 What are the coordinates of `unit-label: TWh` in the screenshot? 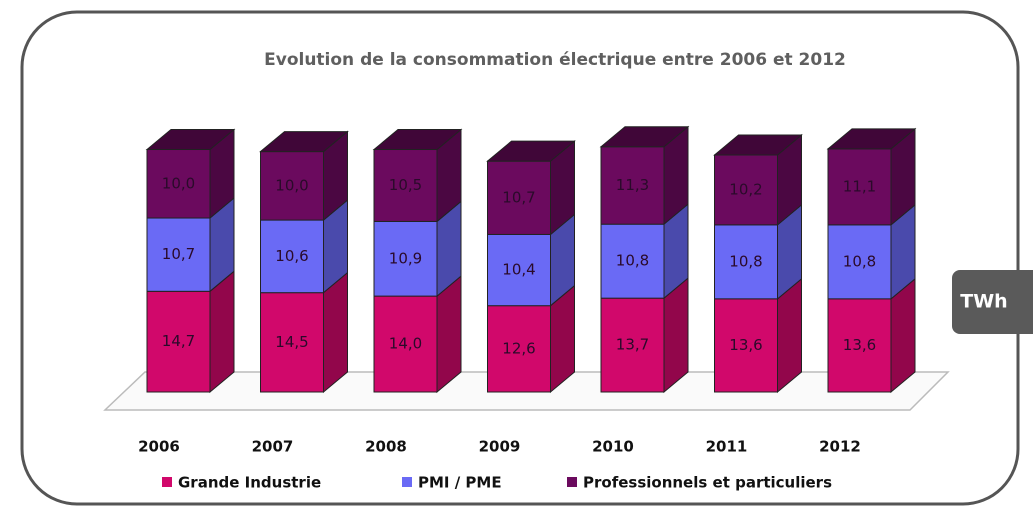 It's located at (983, 302).